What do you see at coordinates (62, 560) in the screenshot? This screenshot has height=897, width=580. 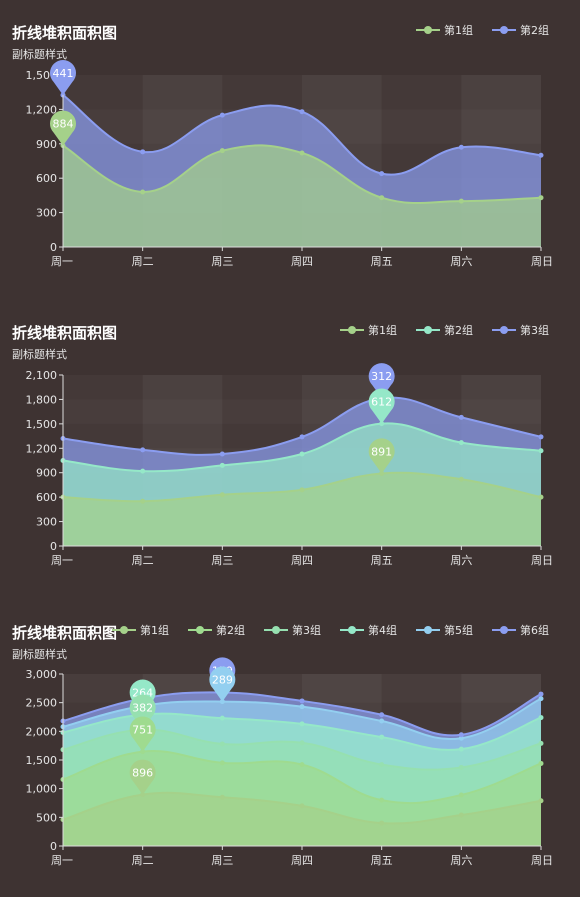 I see `x-tick-label: 周一` at bounding box center [62, 560].